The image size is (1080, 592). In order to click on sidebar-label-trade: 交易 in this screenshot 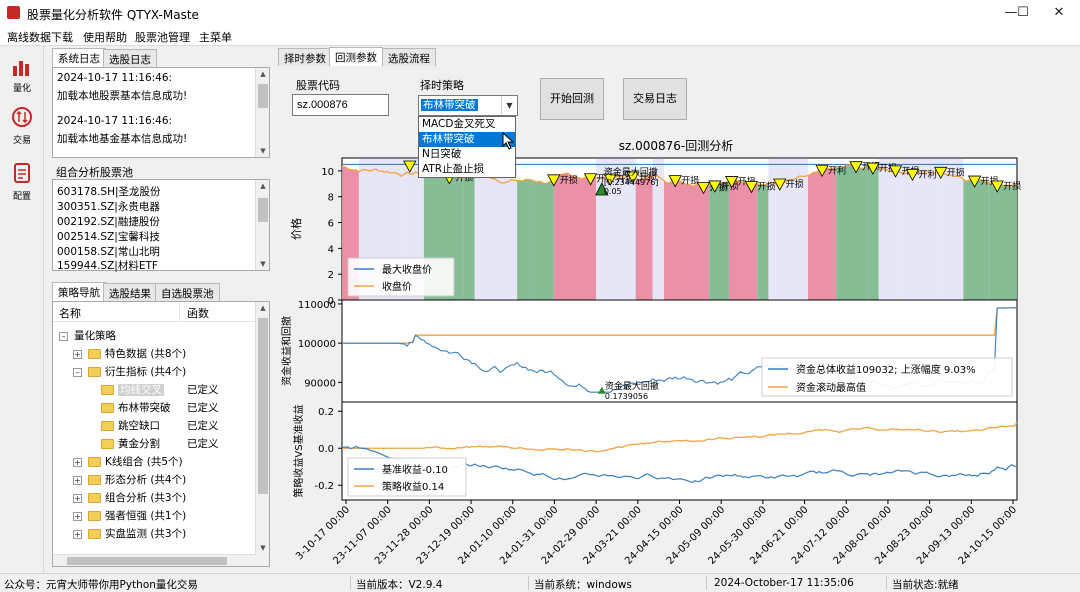, I will do `click(21, 141)`.